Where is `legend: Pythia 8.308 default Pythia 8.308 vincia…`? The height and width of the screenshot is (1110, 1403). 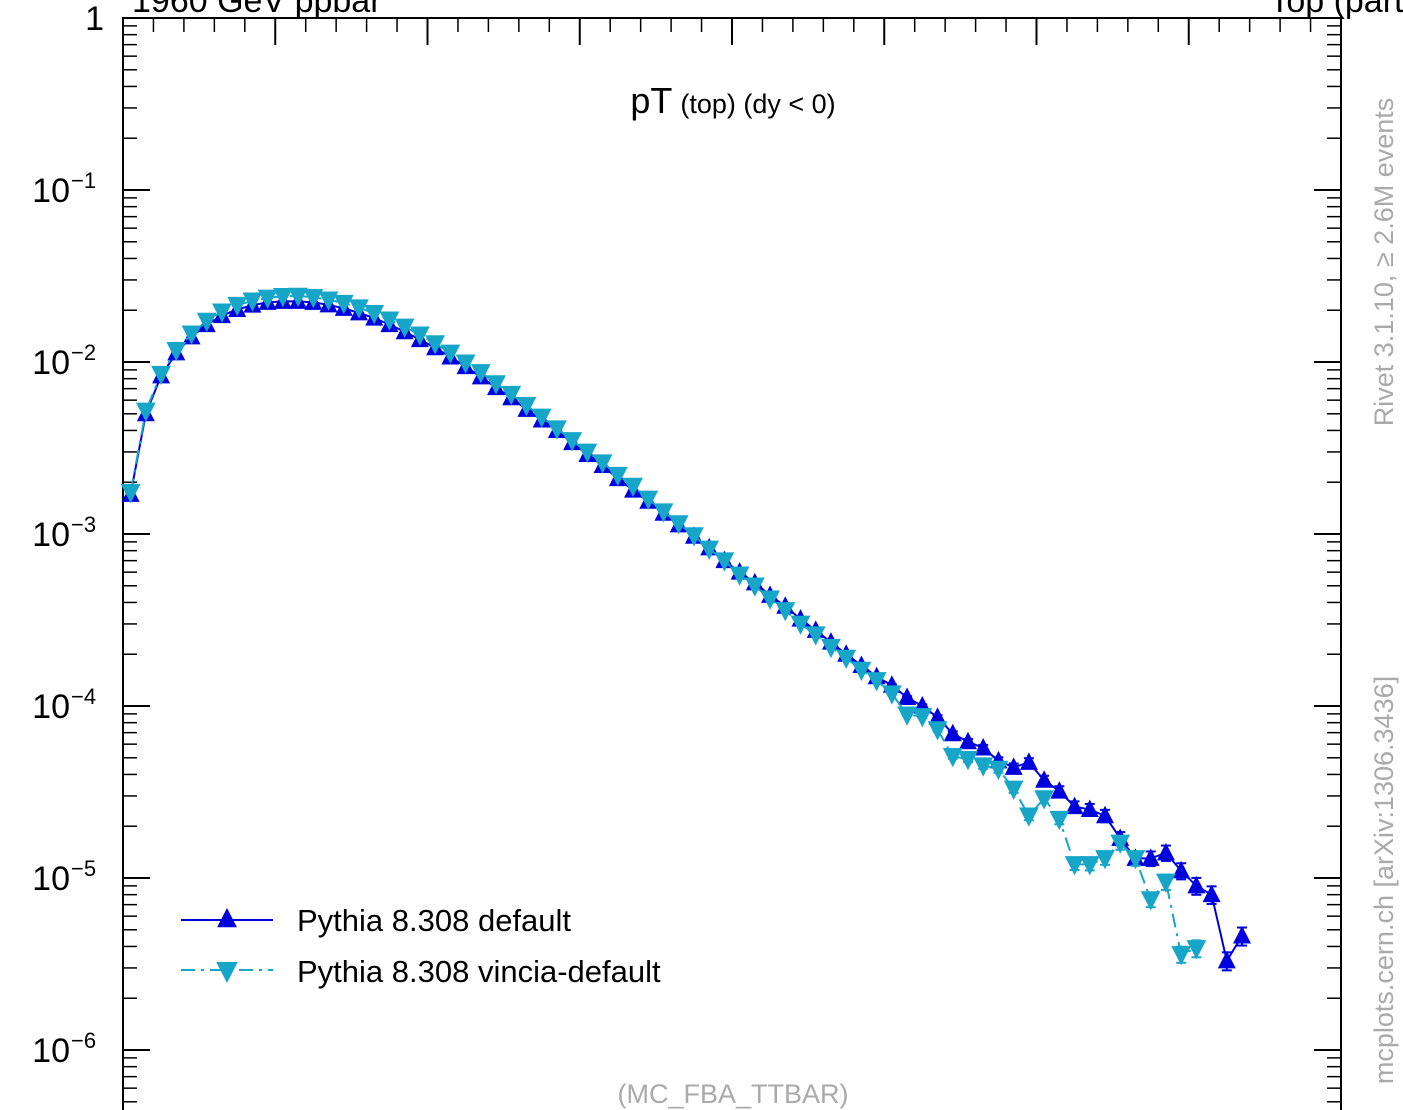 legend: Pythia 8.308 default Pythia 8.308 vincia… is located at coordinates (421, 946).